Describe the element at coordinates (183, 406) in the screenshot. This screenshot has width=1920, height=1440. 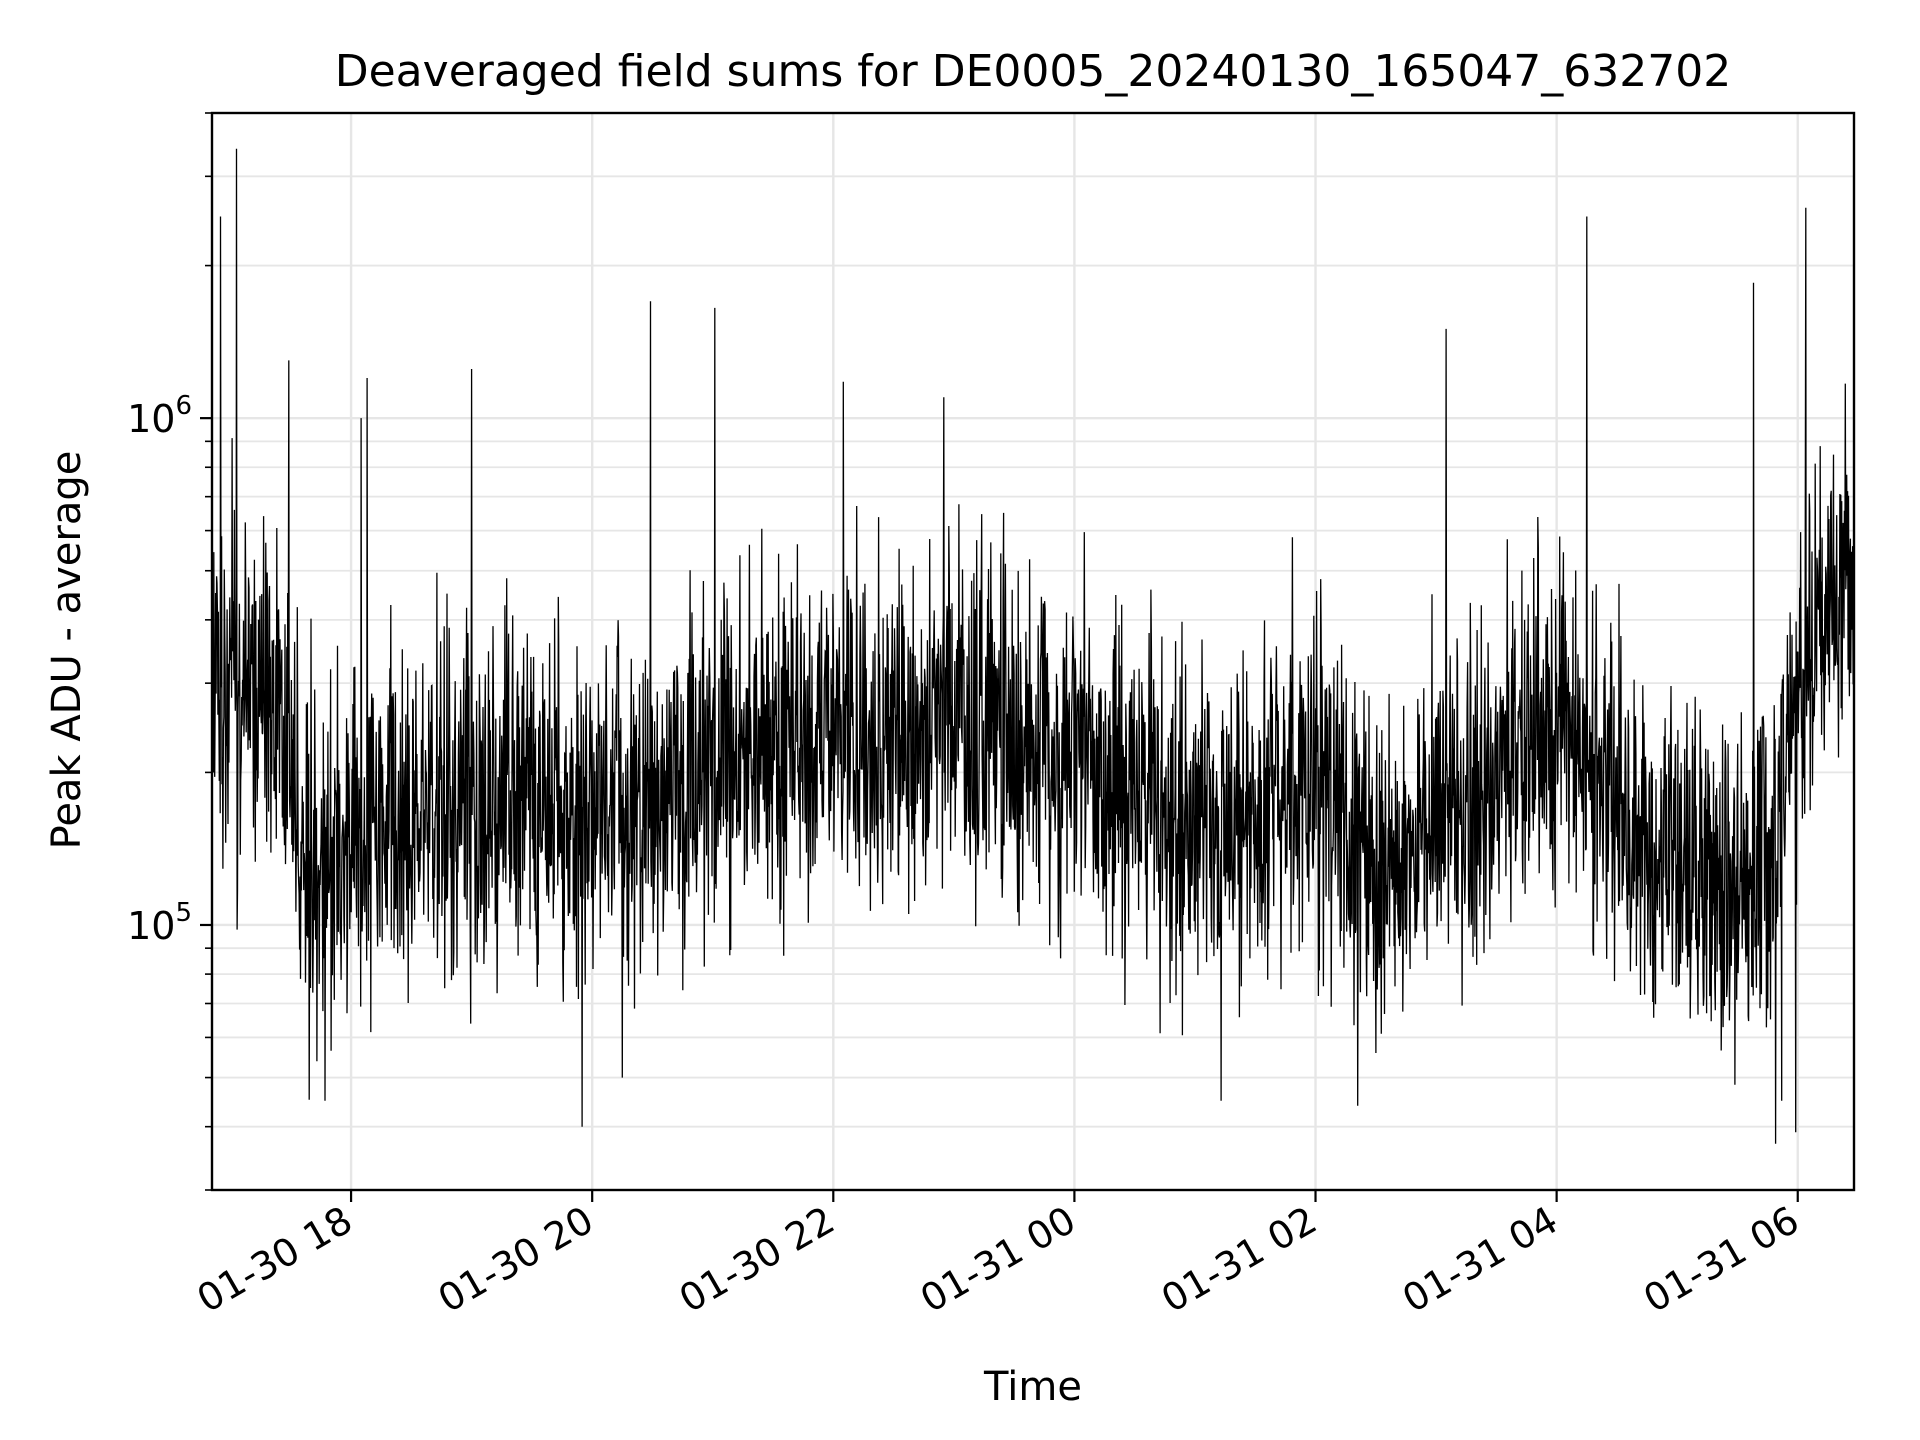
I see `y-tick-exponent: 6` at that location.